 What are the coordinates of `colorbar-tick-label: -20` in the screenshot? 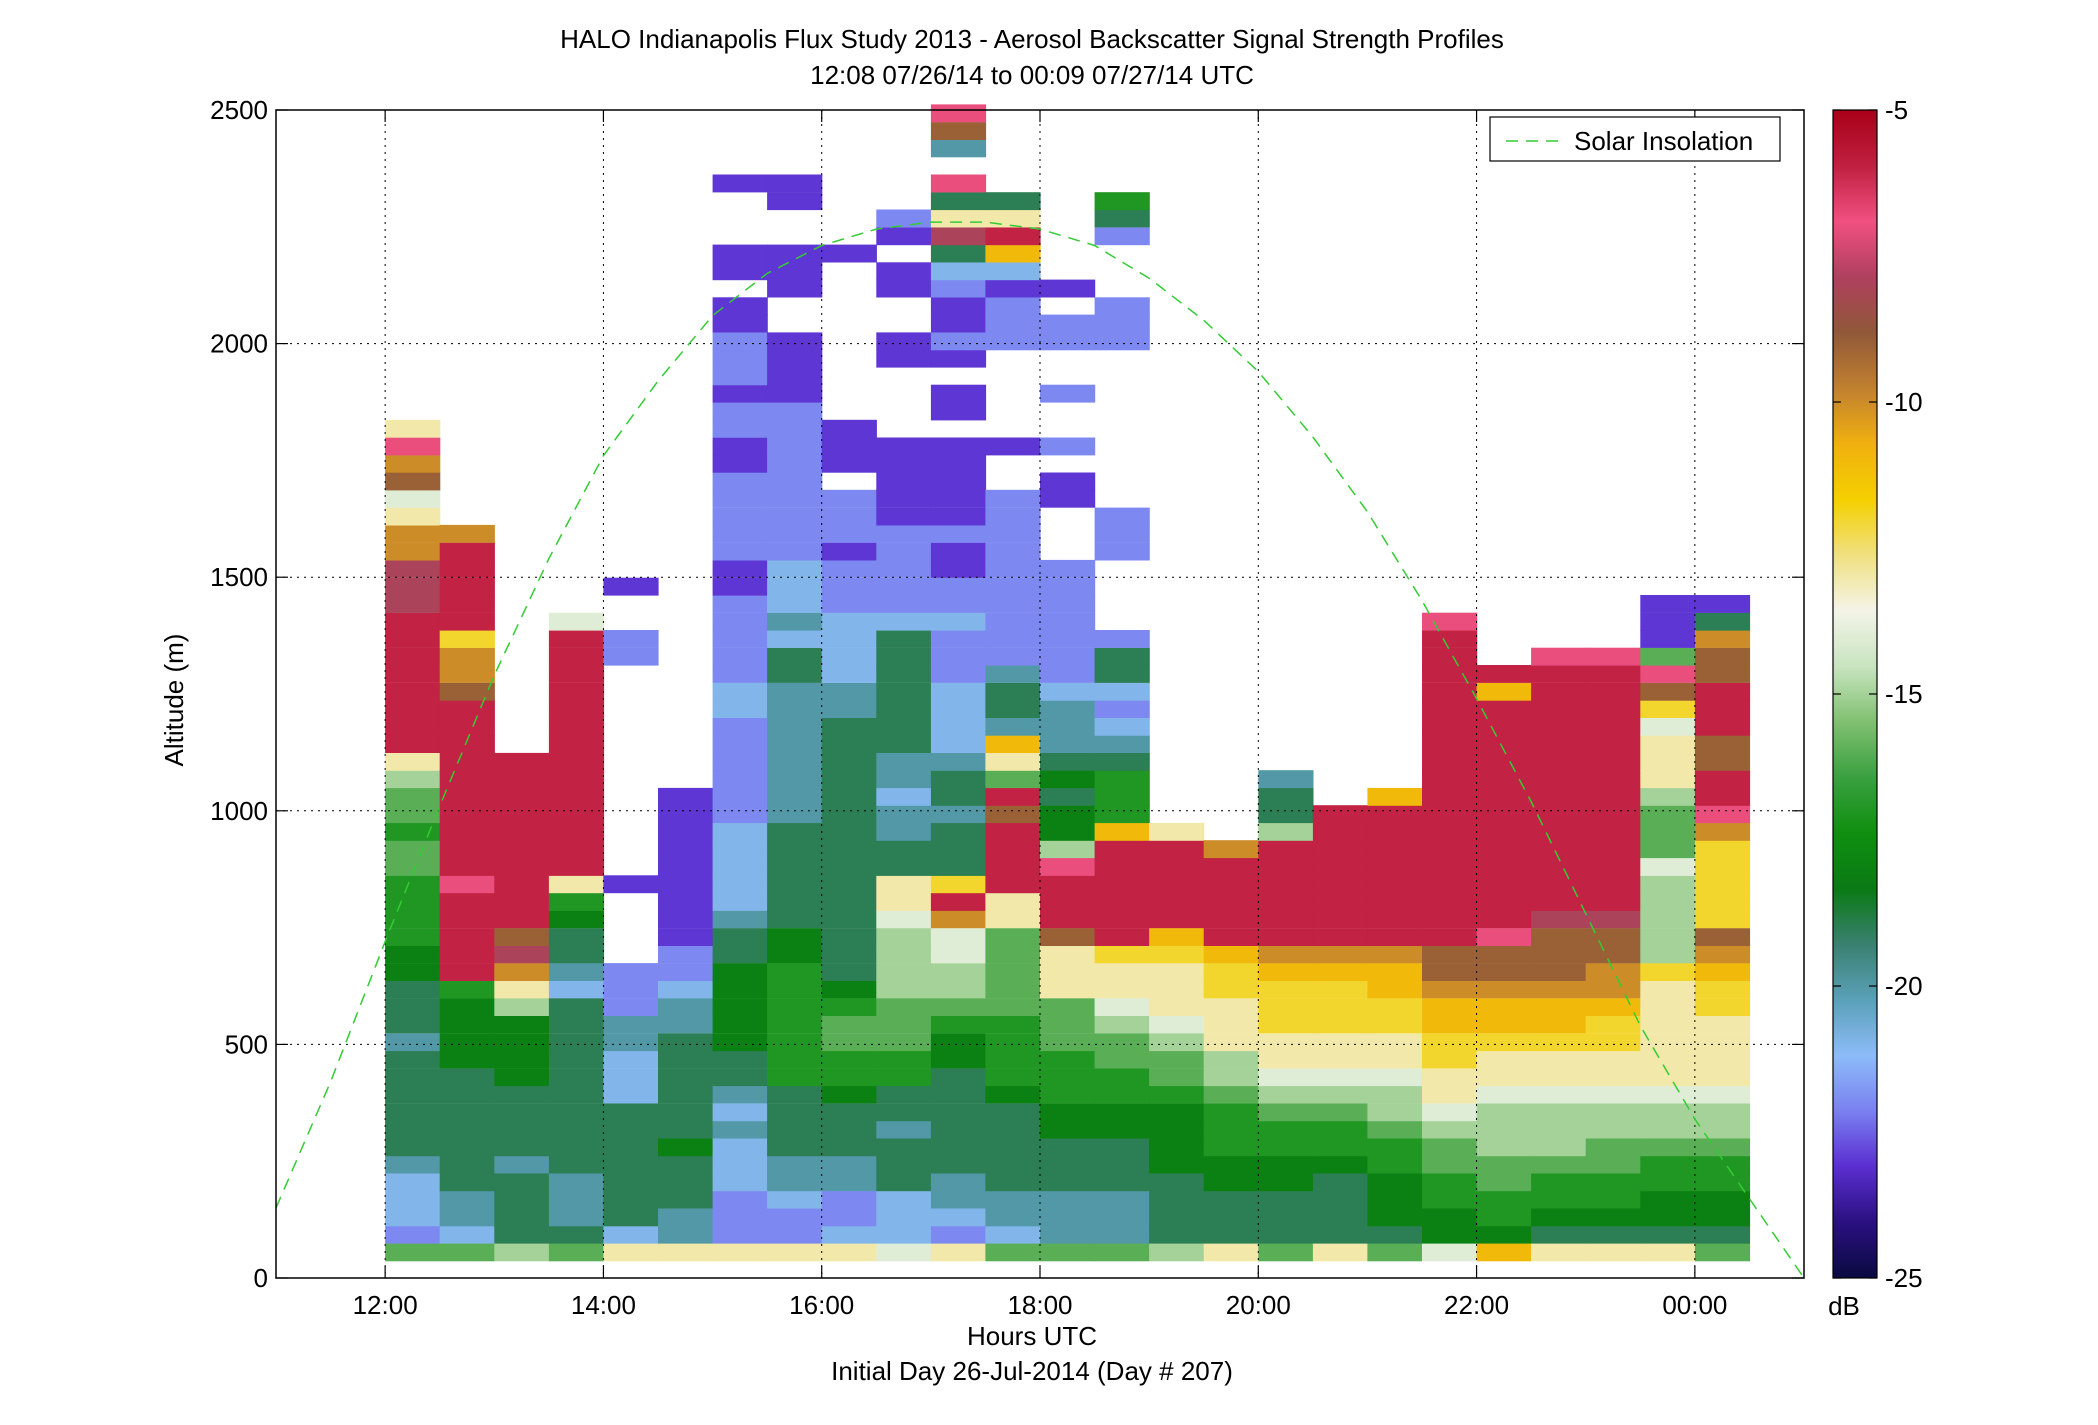 It's located at (1904, 986).